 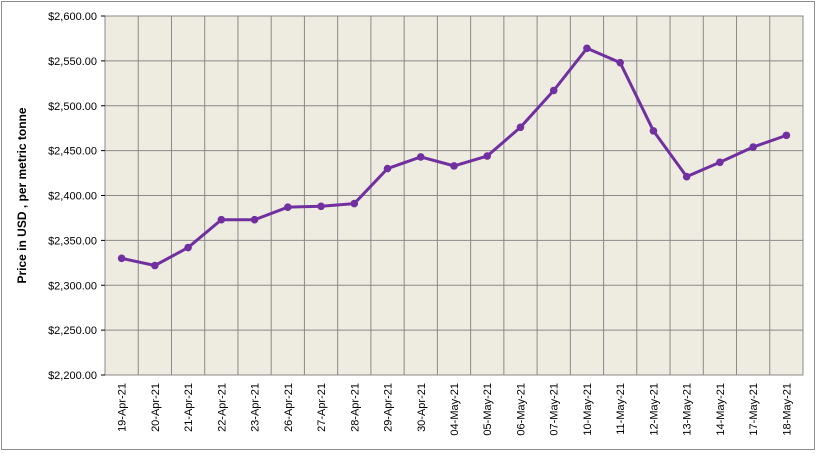 What do you see at coordinates (72, 17) in the screenshot?
I see `y-tick-label: $2,600.00` at bounding box center [72, 17].